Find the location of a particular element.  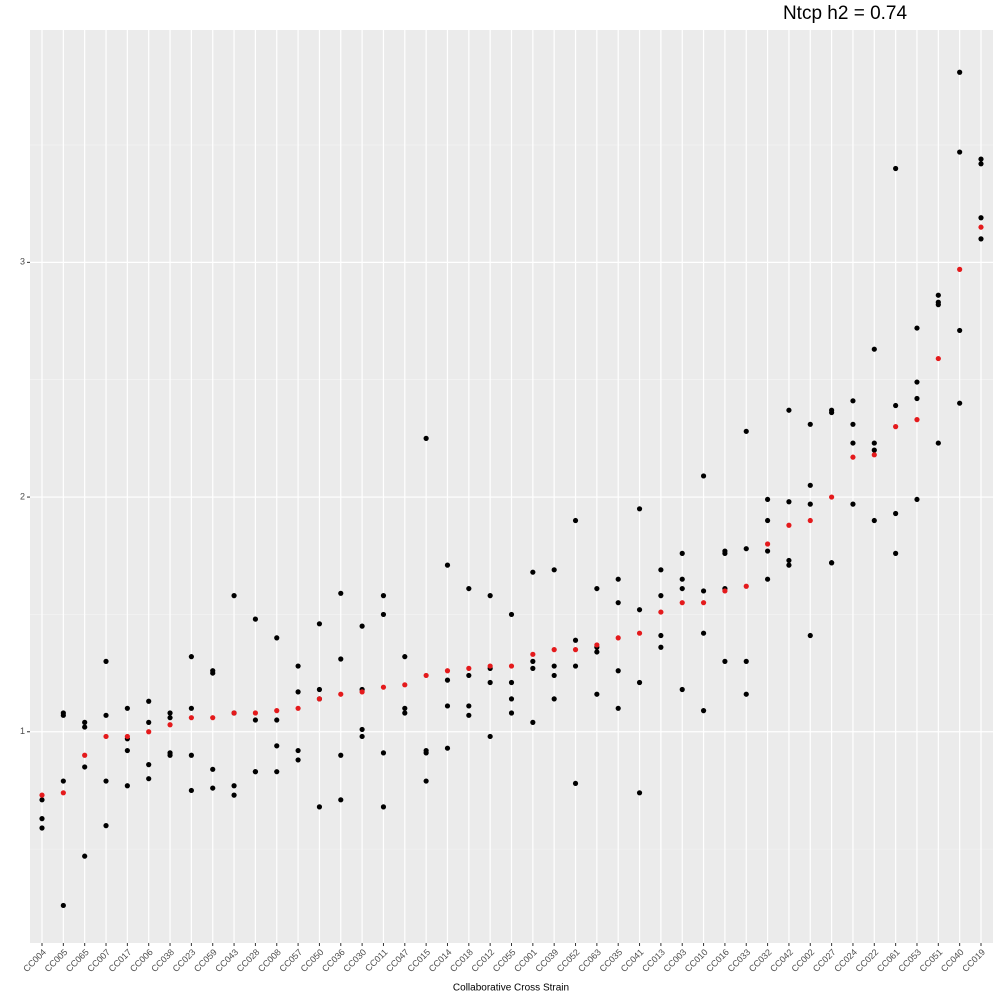

y-tick-label: 2 is located at coordinates (22, 496).